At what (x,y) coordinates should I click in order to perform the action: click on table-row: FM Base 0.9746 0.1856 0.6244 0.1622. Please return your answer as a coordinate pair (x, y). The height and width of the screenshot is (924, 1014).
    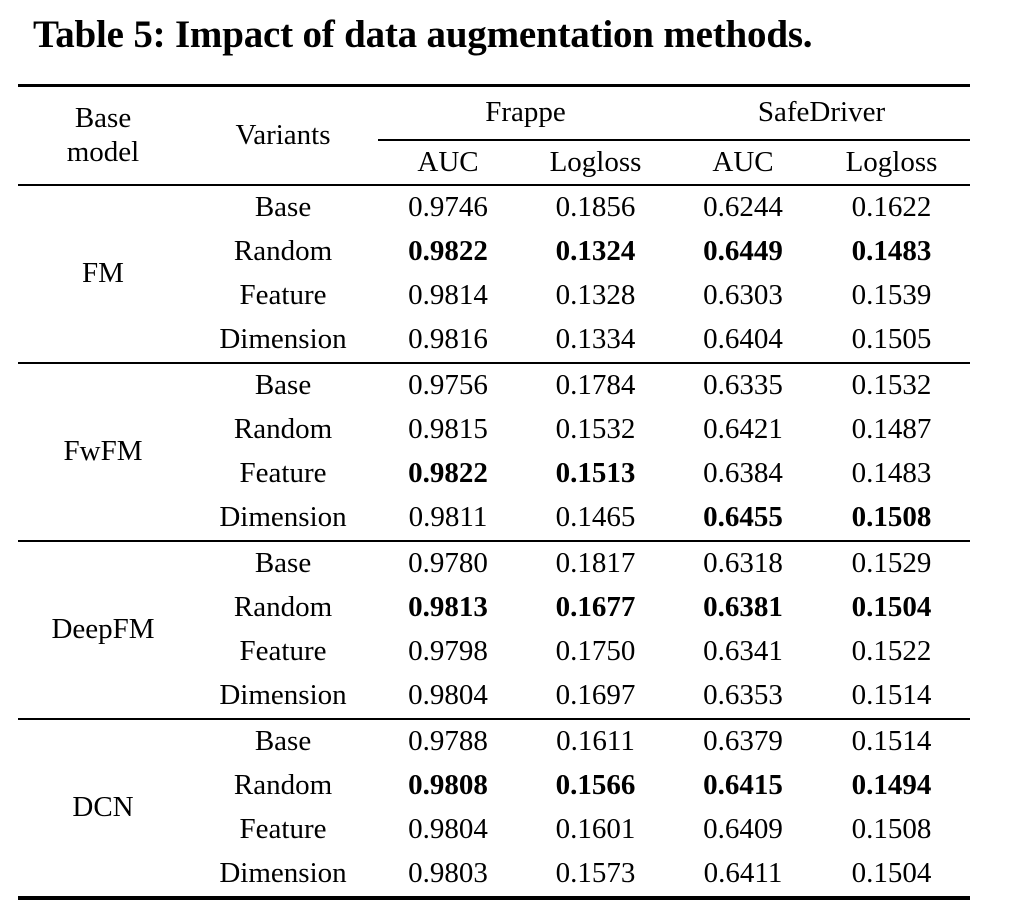
    Looking at the image, I should click on (494, 237).